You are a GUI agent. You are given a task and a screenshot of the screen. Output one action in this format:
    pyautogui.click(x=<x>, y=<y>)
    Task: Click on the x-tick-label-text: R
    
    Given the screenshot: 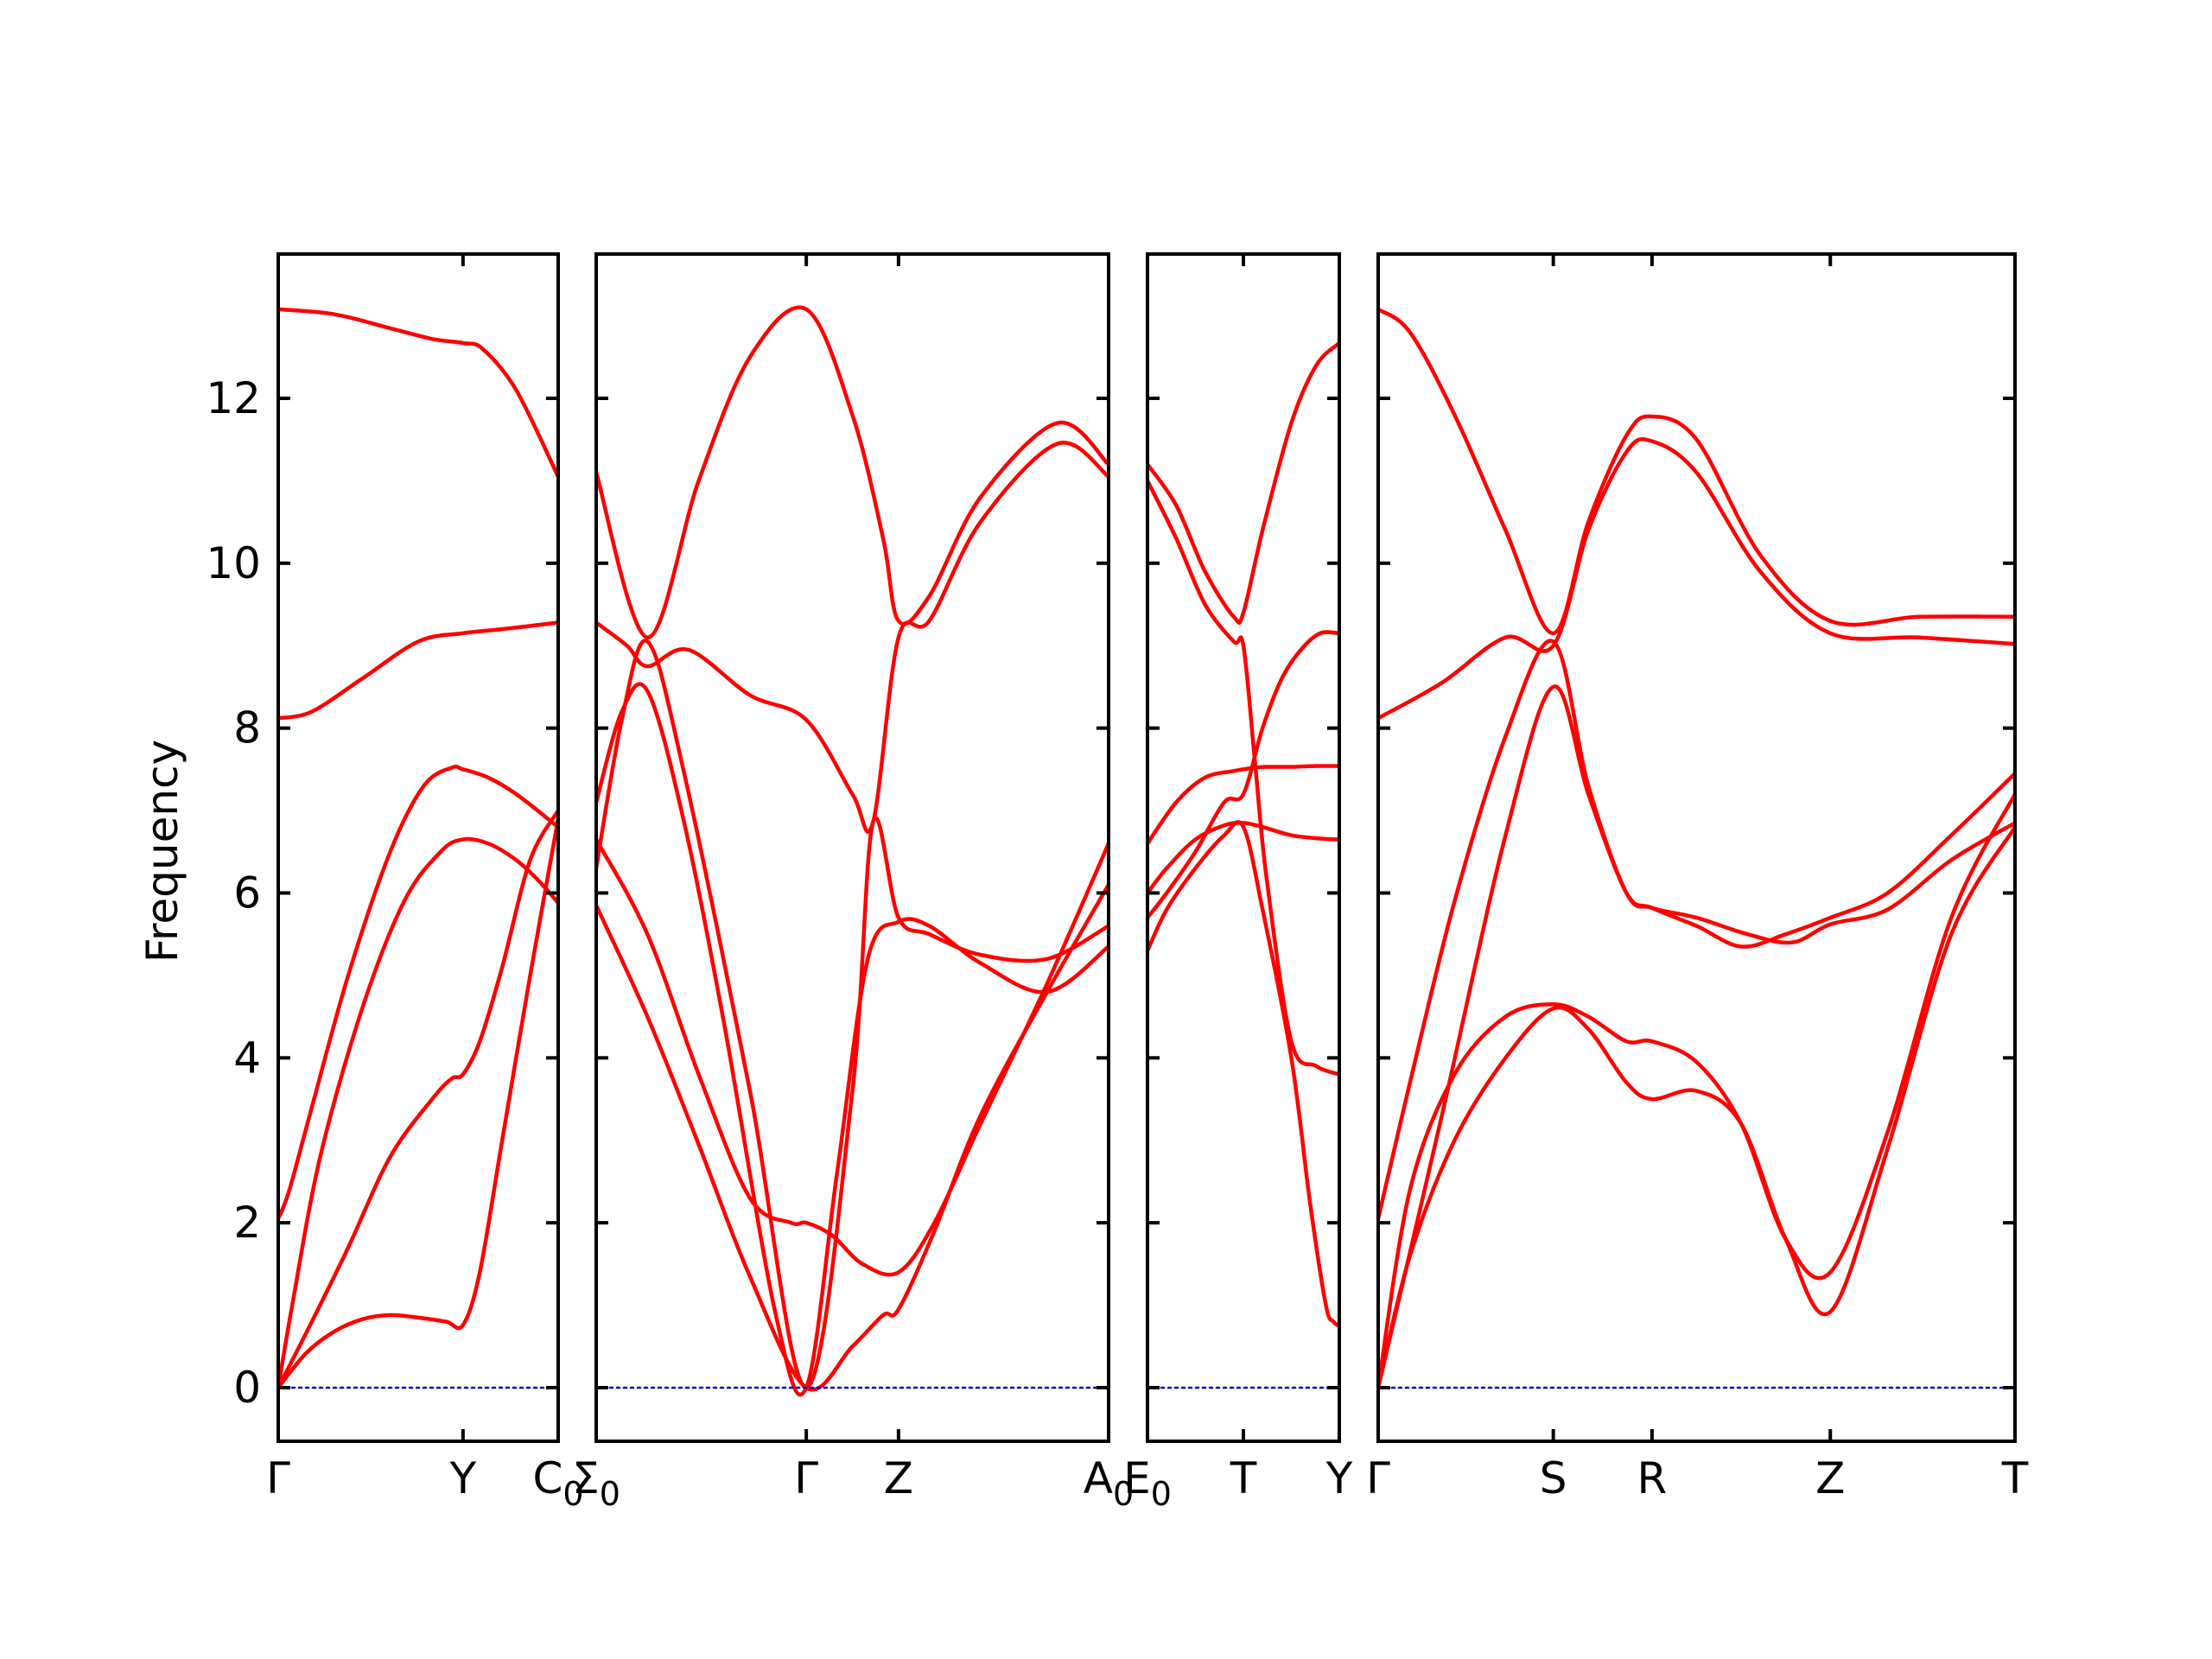 What is the action you would take?
    pyautogui.click(x=1652, y=1478)
    